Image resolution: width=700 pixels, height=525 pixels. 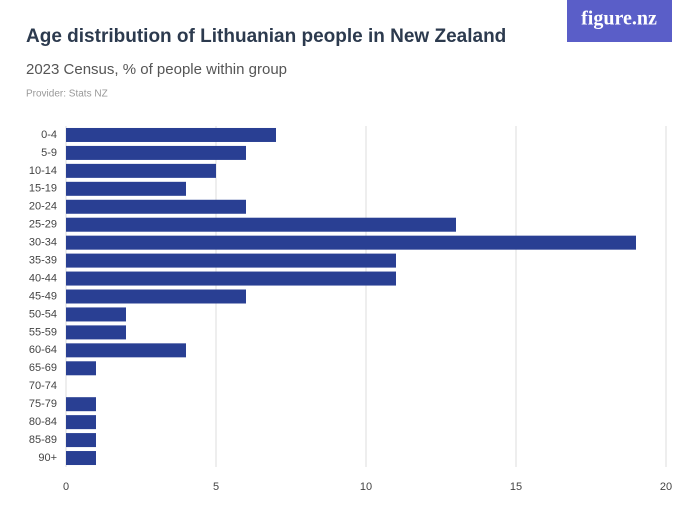 I want to click on y-tick-label: 45-49, so click(x=43, y=296).